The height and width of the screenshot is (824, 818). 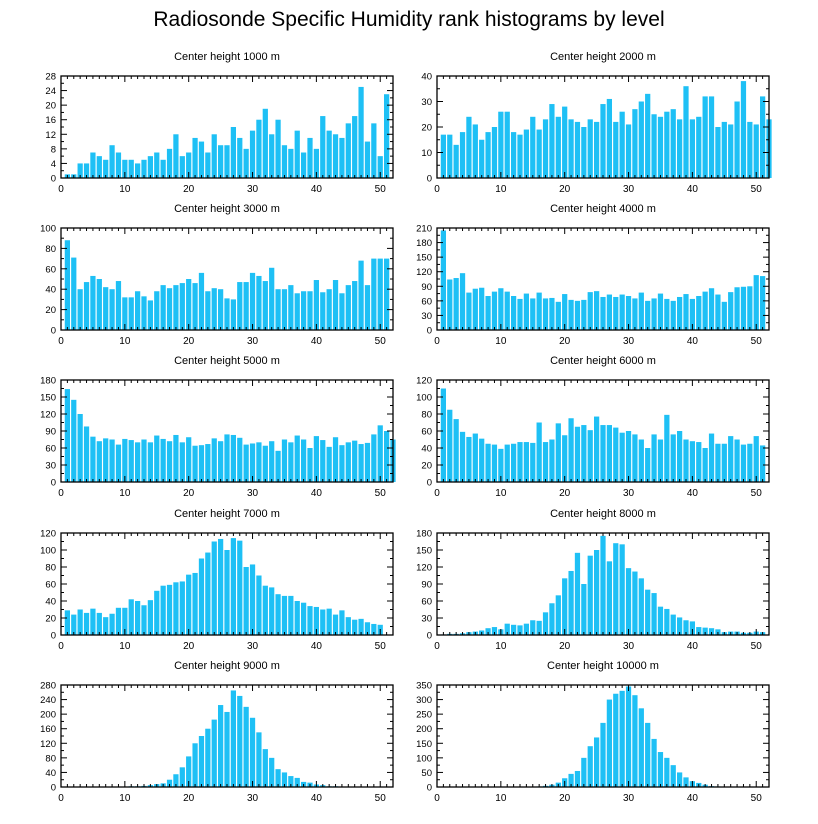 I want to click on panel-9-xtick-label: 40, so click(x=317, y=798).